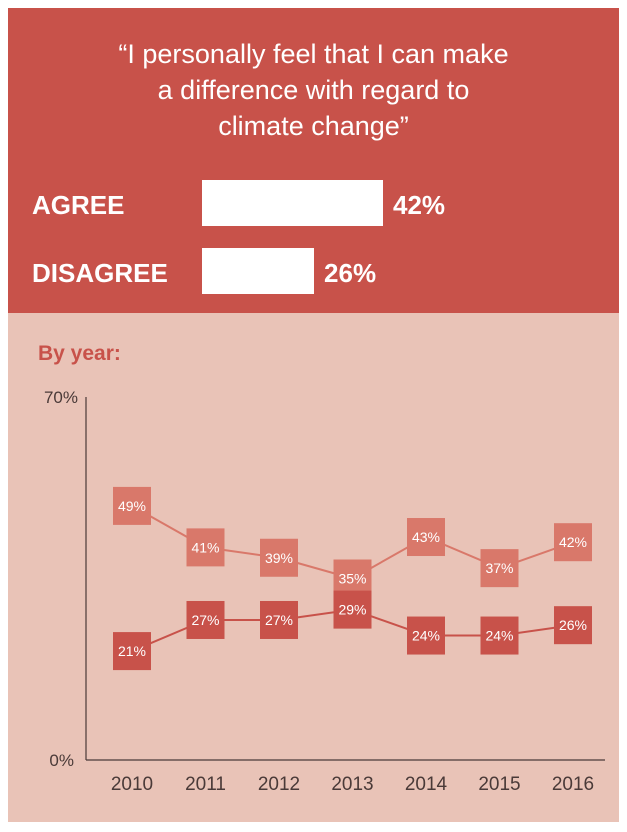  I want to click on agree-bar, so click(292, 203).